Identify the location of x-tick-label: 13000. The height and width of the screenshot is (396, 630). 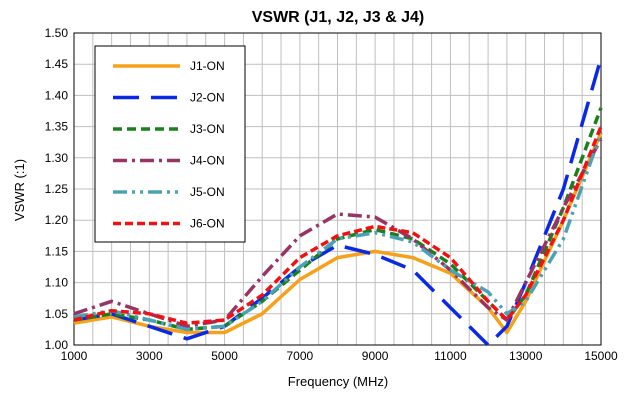
(526, 356).